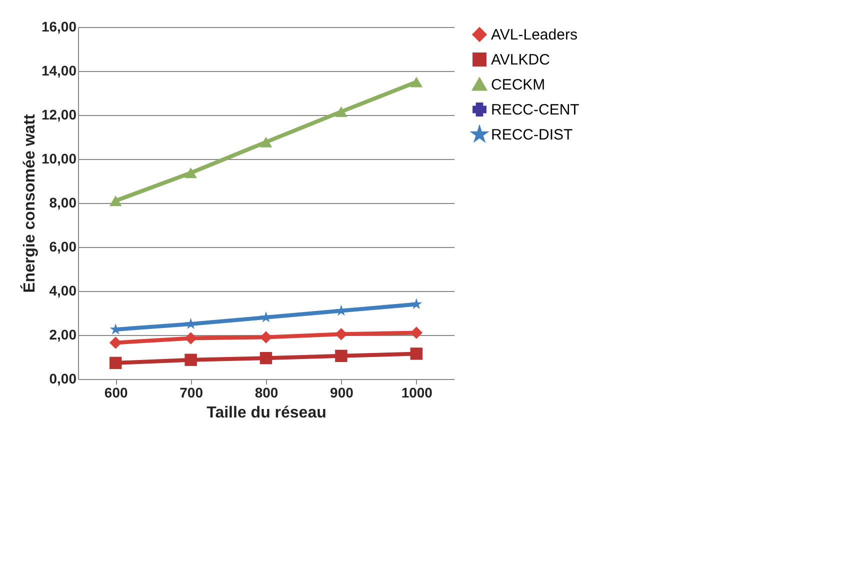 This screenshot has height=582, width=868. Describe the element at coordinates (63, 246) in the screenshot. I see `y-tick-label: 6,00` at that location.